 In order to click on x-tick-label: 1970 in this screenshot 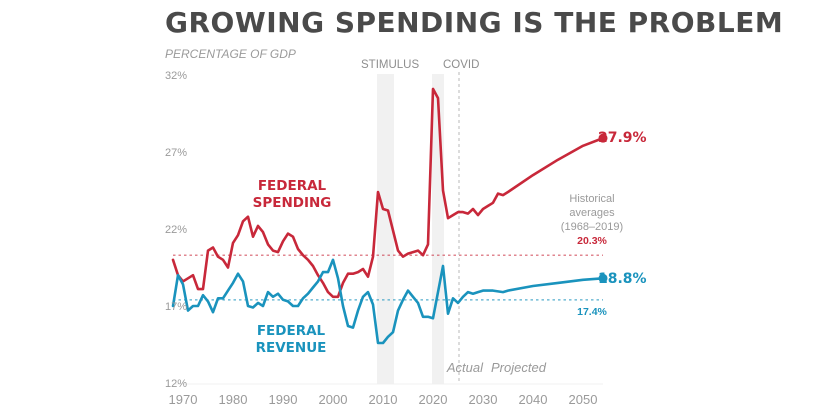, I will do `click(183, 399)`.